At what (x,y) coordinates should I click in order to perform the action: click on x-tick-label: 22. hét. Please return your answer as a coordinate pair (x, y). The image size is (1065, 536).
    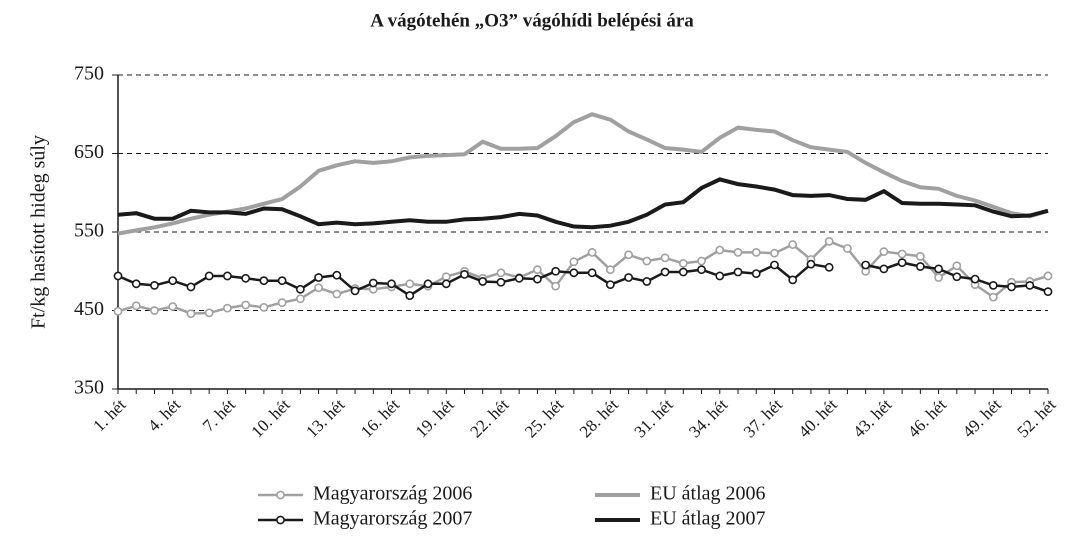
    Looking at the image, I should click on (489, 418).